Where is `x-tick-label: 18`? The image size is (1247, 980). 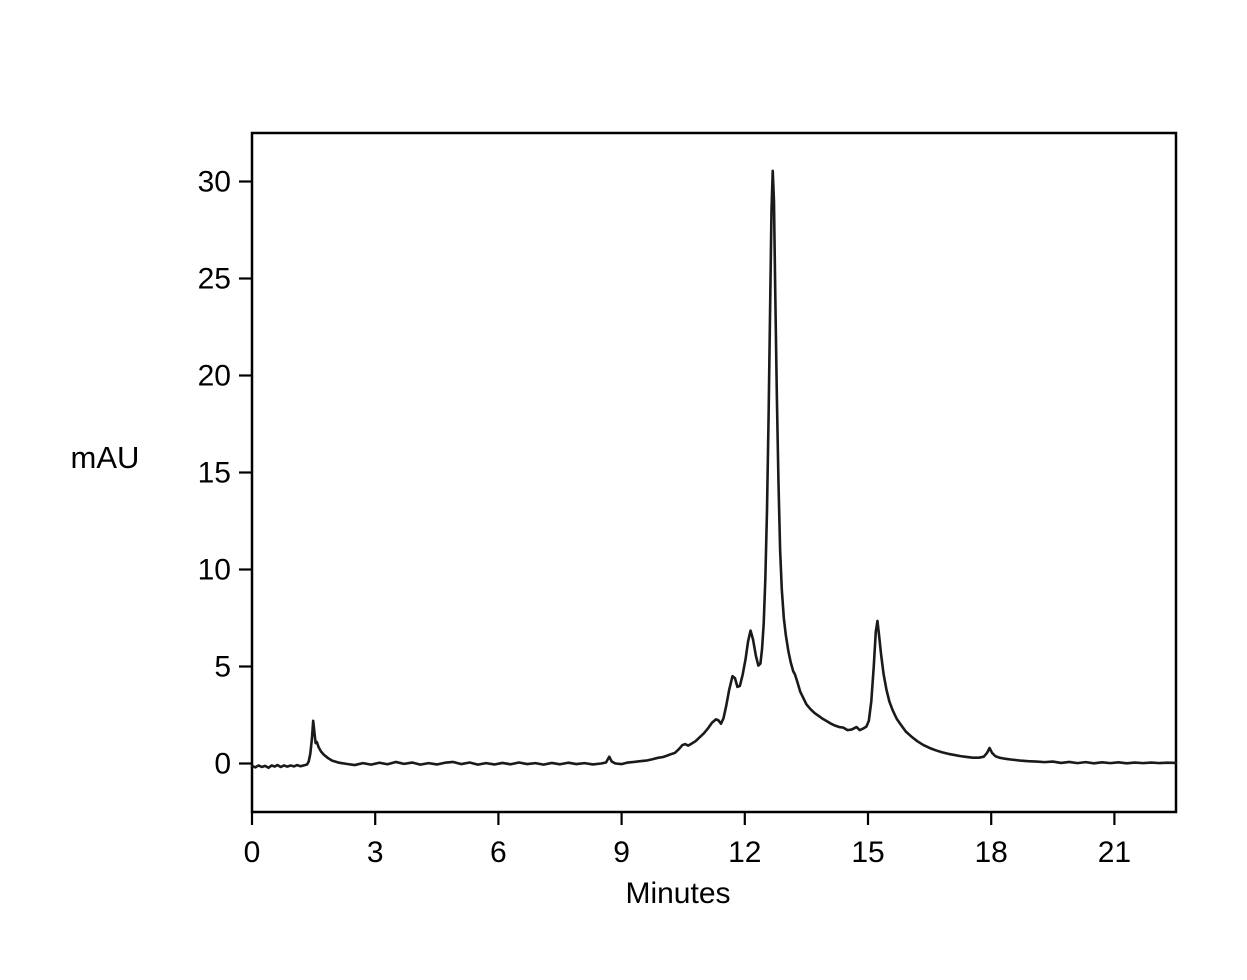 x-tick-label: 18 is located at coordinates (991, 852).